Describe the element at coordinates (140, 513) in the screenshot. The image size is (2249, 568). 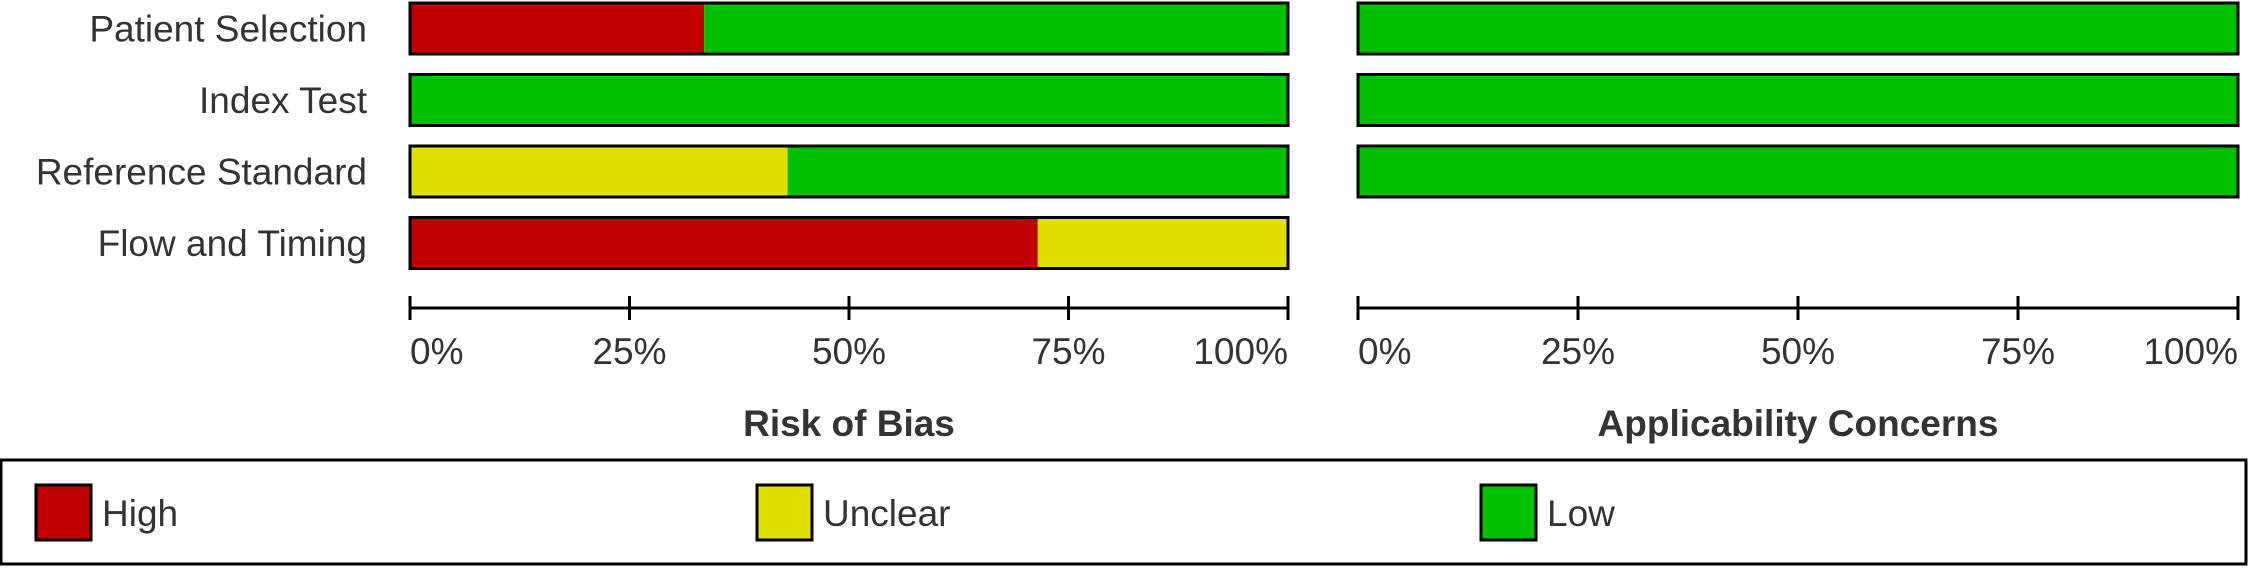
I see `legend-label: High` at that location.